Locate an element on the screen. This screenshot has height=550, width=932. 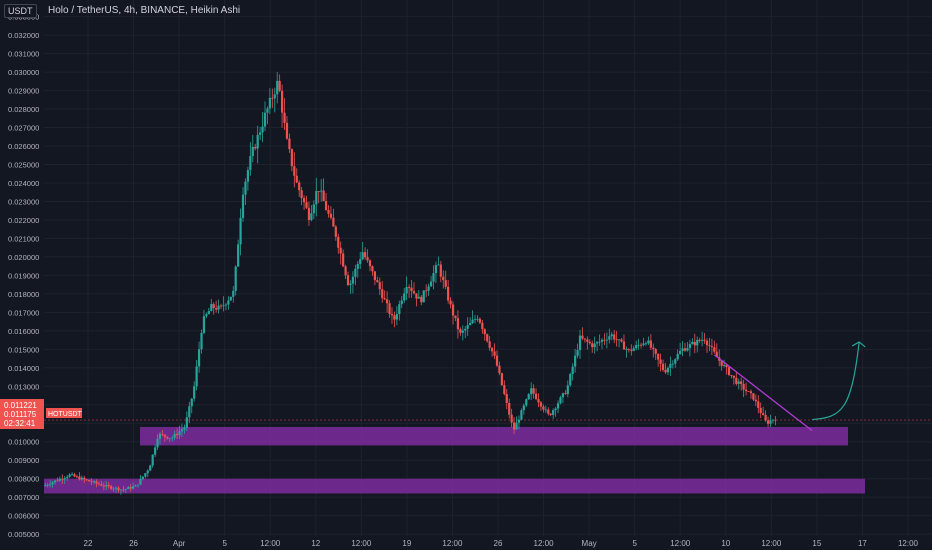
time-tick-label: 12 is located at coordinates (315, 543).